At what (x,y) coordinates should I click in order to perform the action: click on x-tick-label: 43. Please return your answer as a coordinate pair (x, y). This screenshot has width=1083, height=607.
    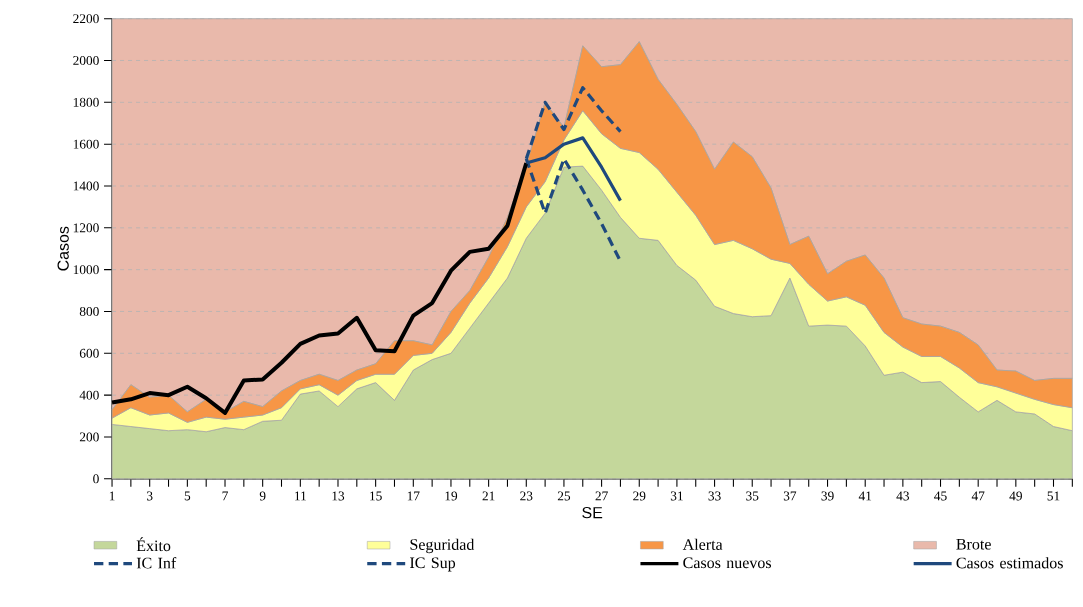
    Looking at the image, I should click on (903, 496).